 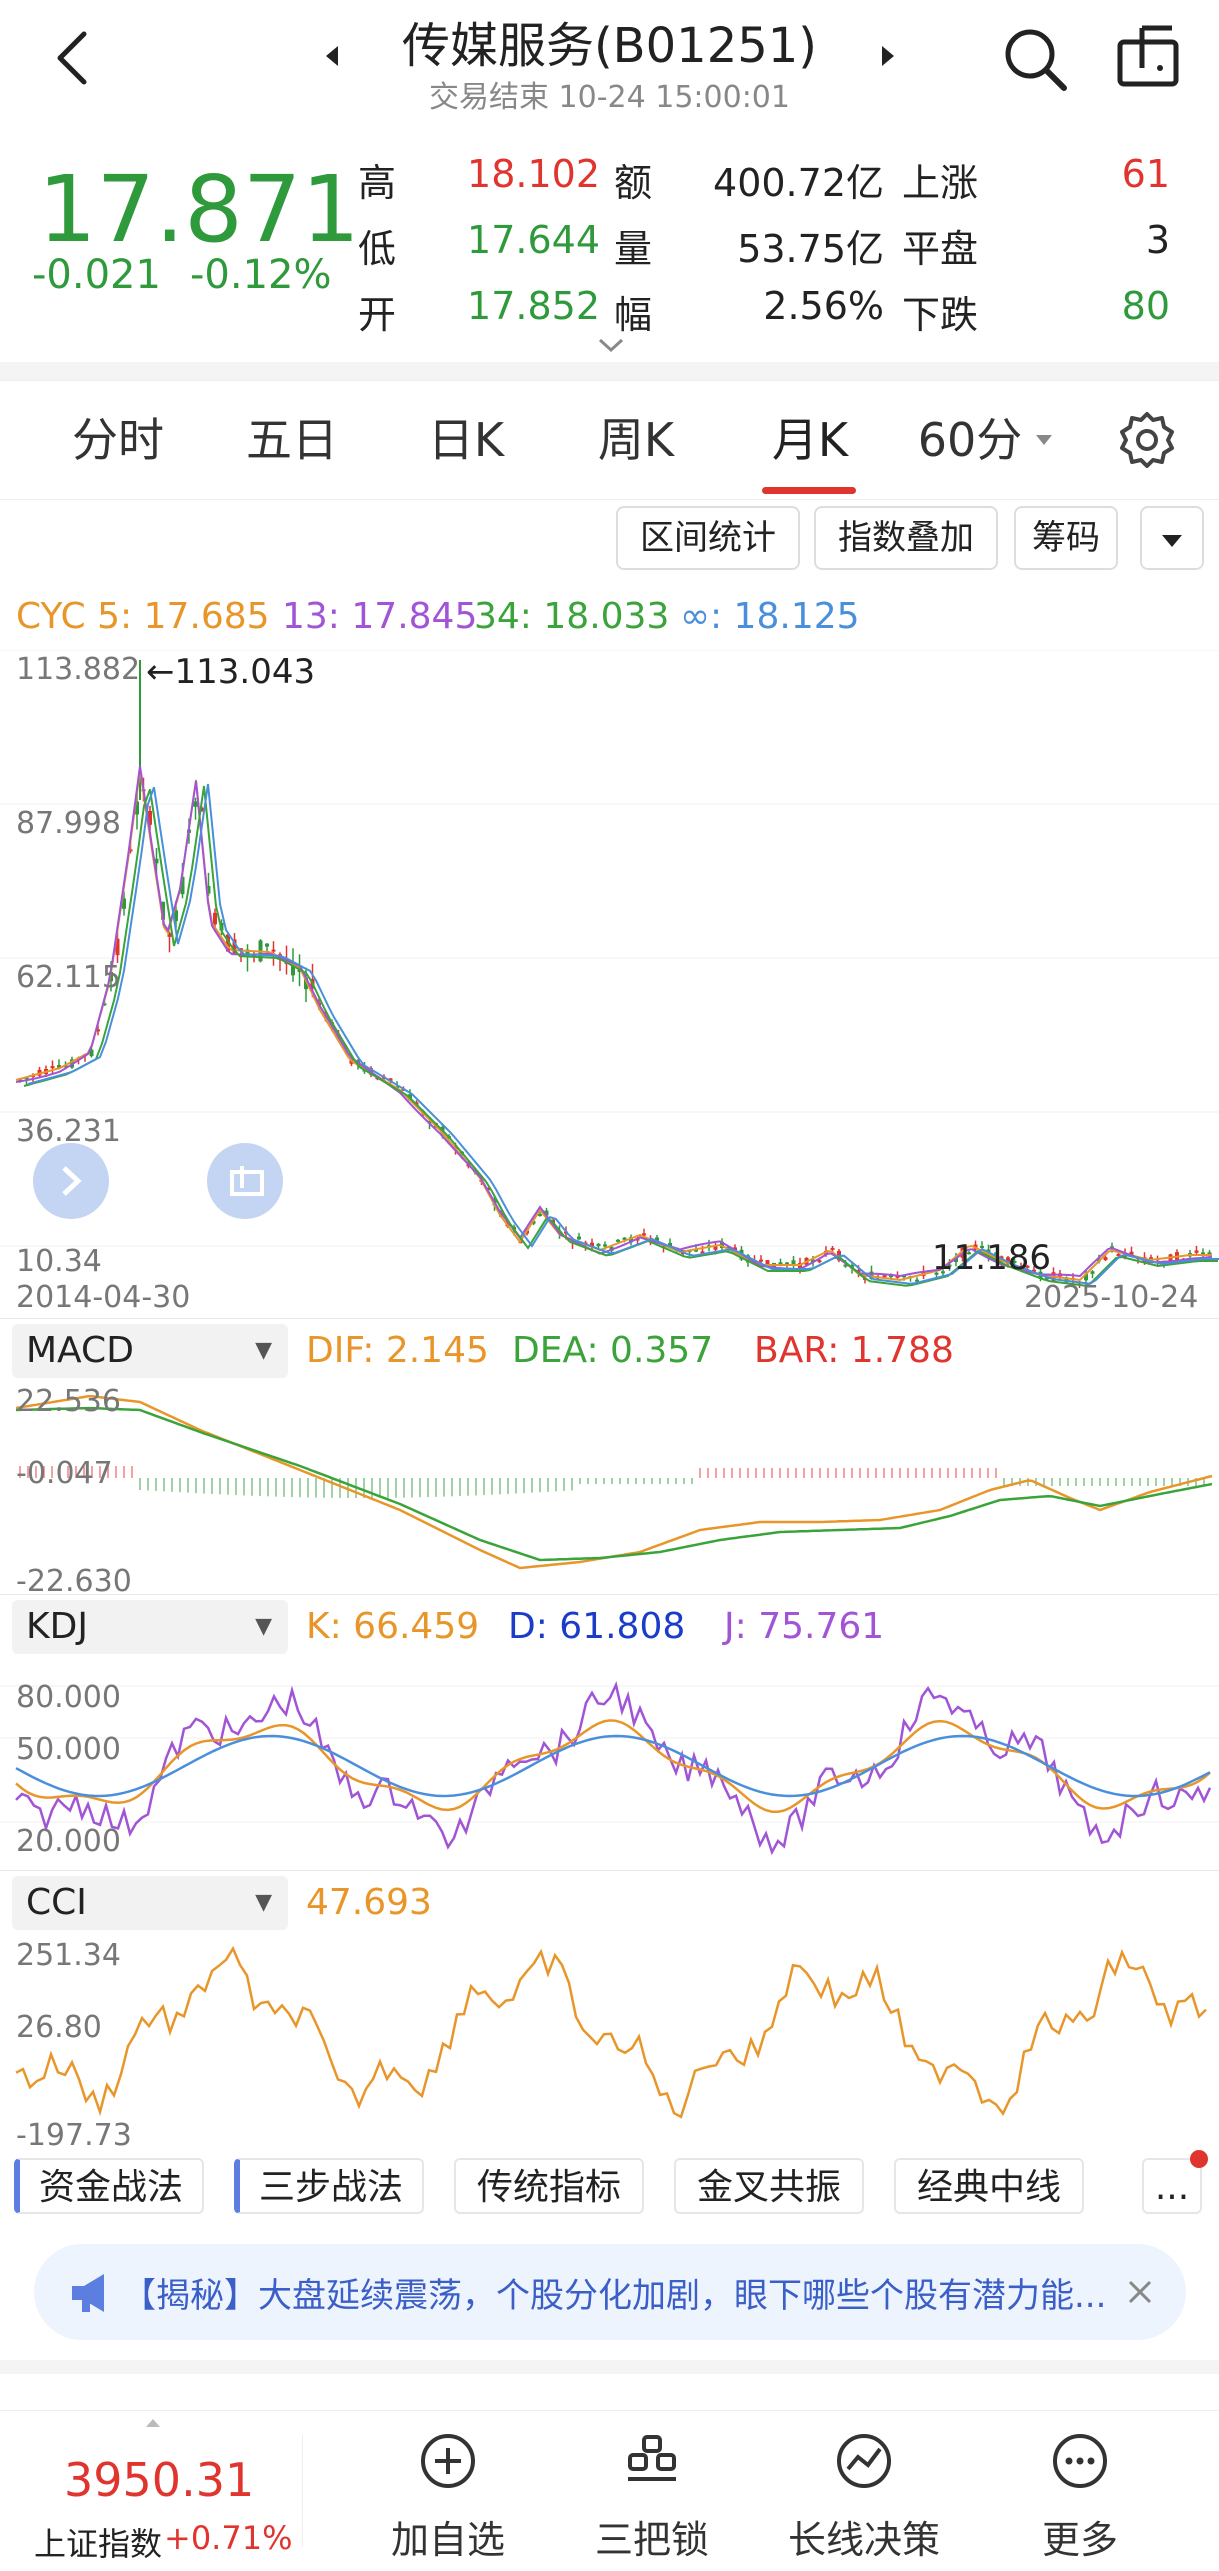 What do you see at coordinates (118, 440) in the screenshot?
I see `tab-intraday: 分时` at bounding box center [118, 440].